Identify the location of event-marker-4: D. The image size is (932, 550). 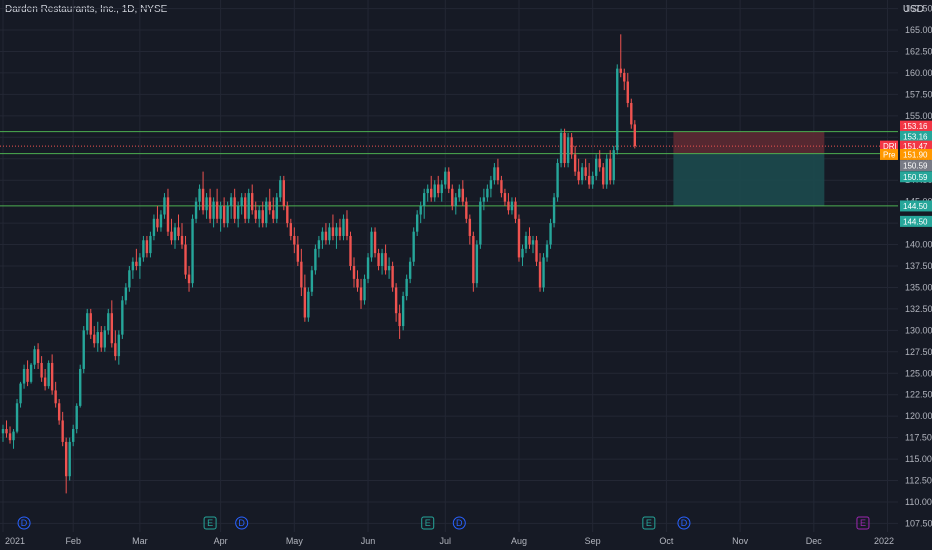
(459, 523).